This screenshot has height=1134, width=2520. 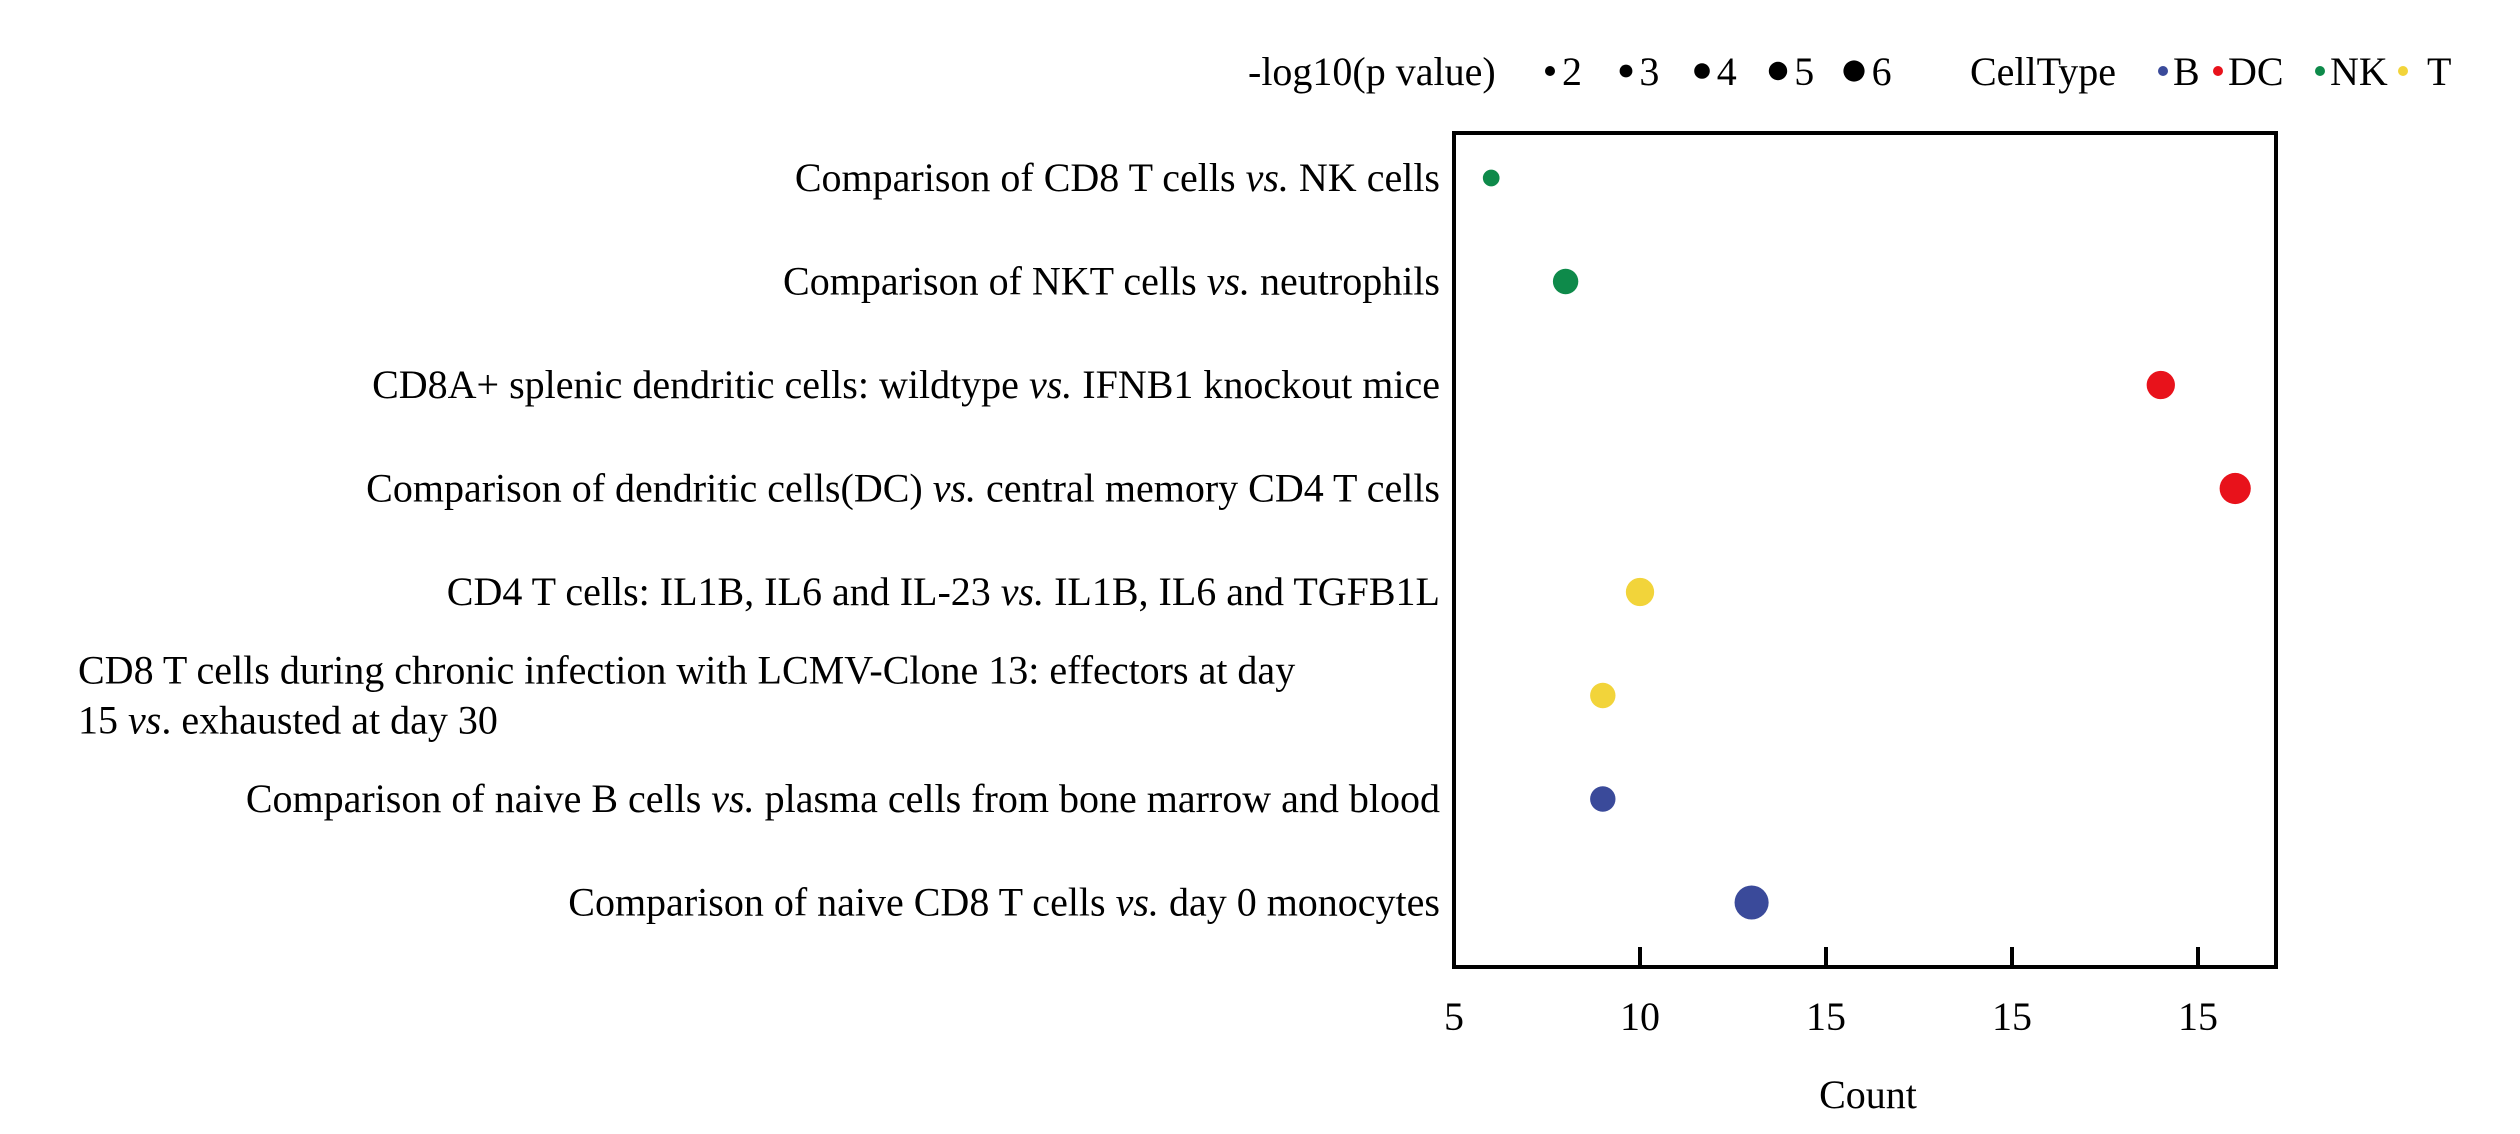 I want to click on color-legend-dot-nk, so click(x=2320, y=71).